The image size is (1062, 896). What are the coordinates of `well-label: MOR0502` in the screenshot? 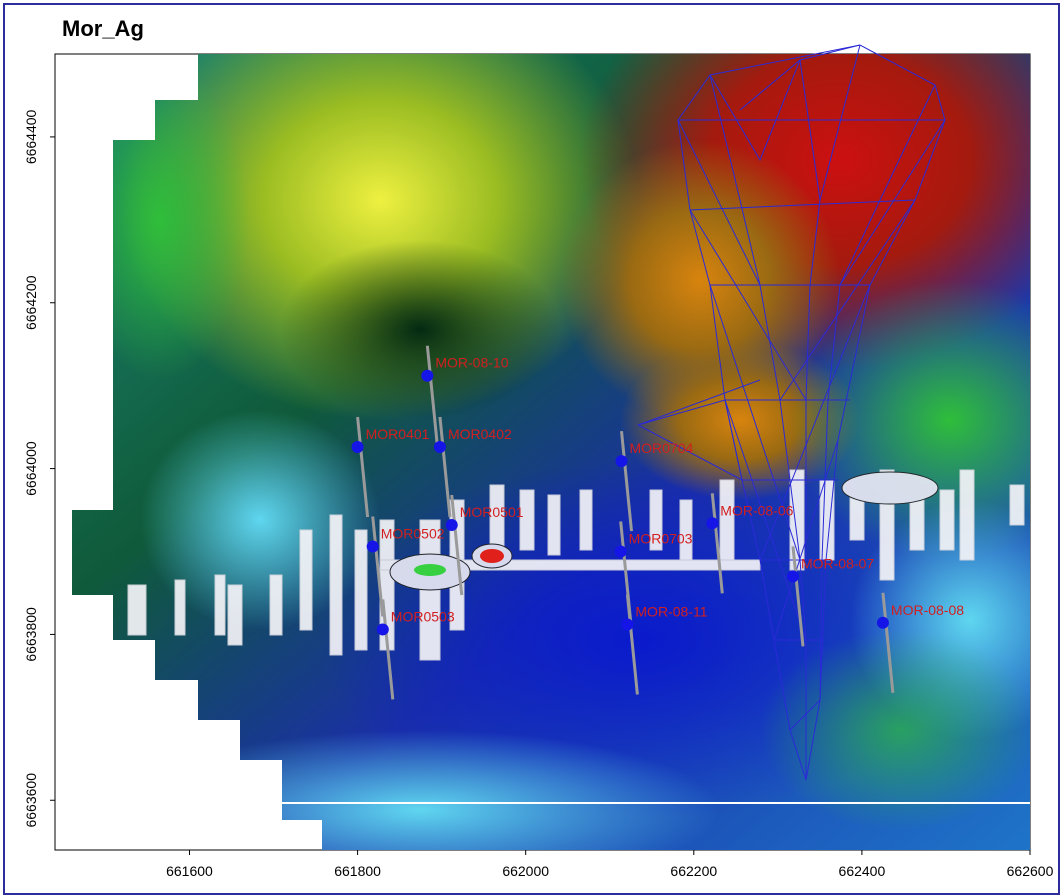 It's located at (413, 534).